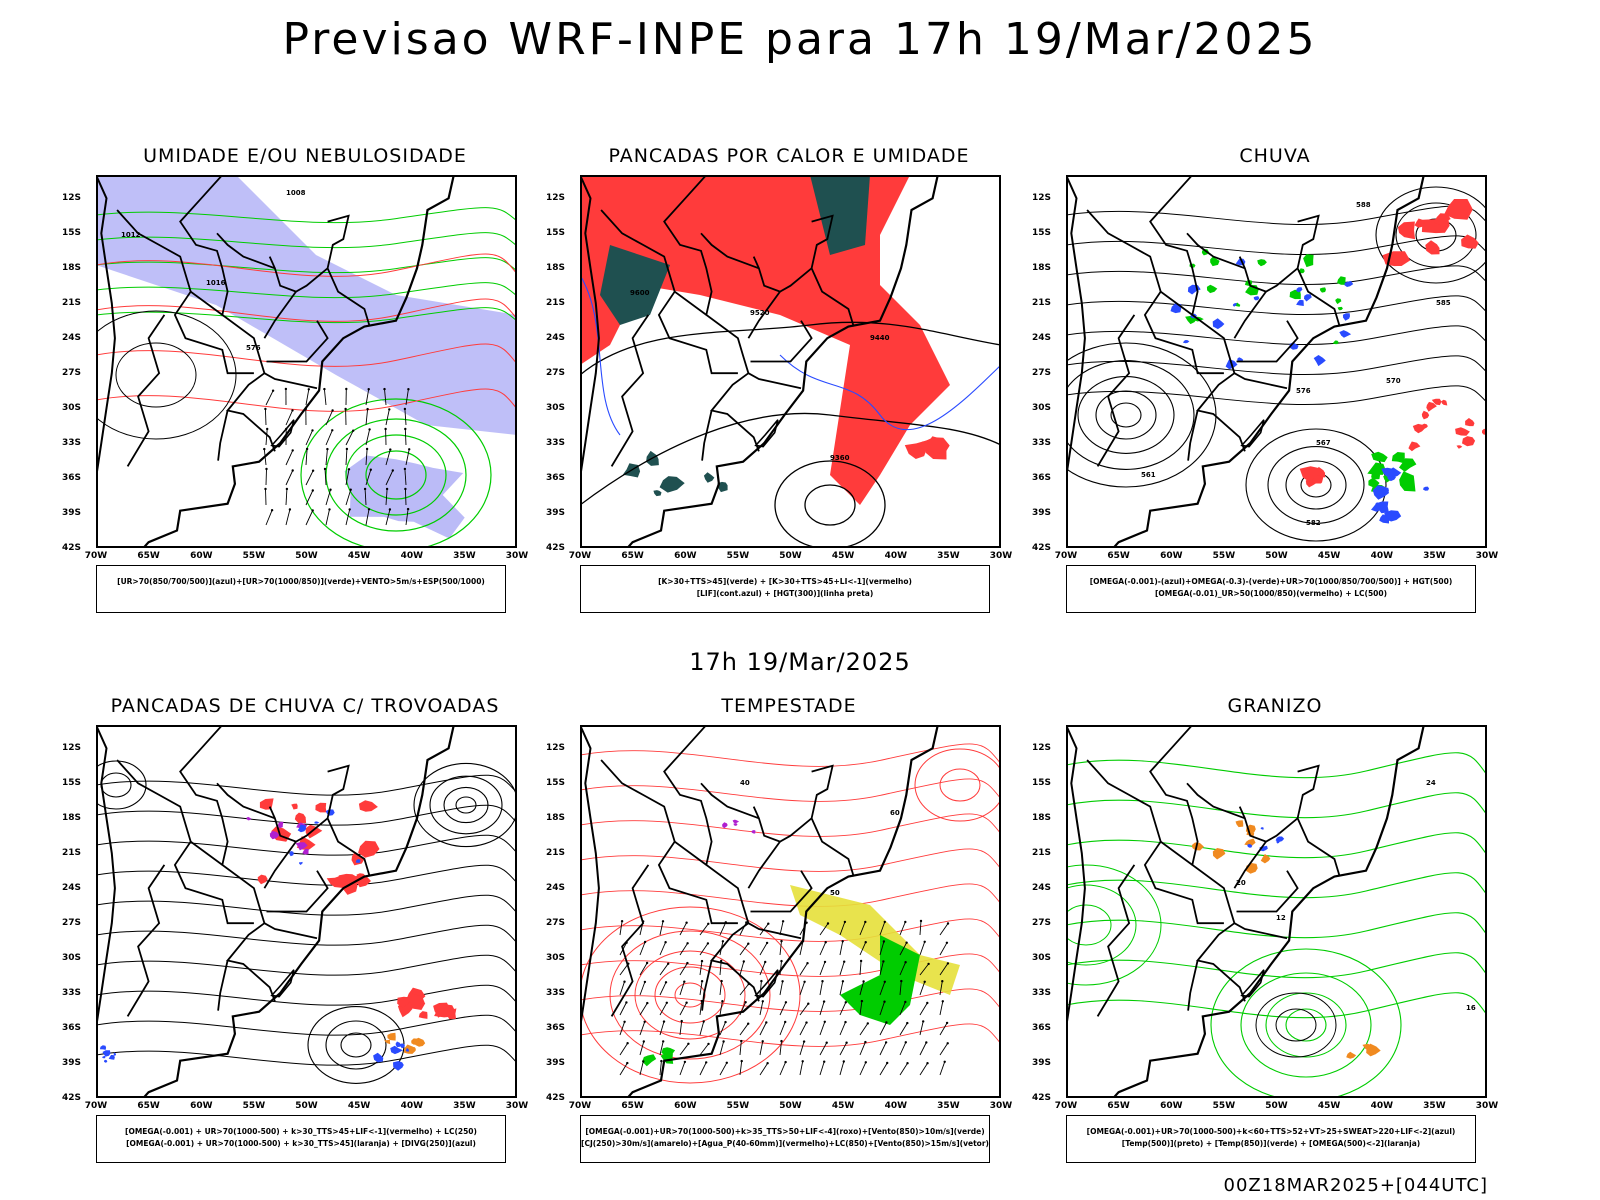 The height and width of the screenshot is (1200, 1600). What do you see at coordinates (1363, 205) in the screenshot?
I see `contour-label: 588` at bounding box center [1363, 205].